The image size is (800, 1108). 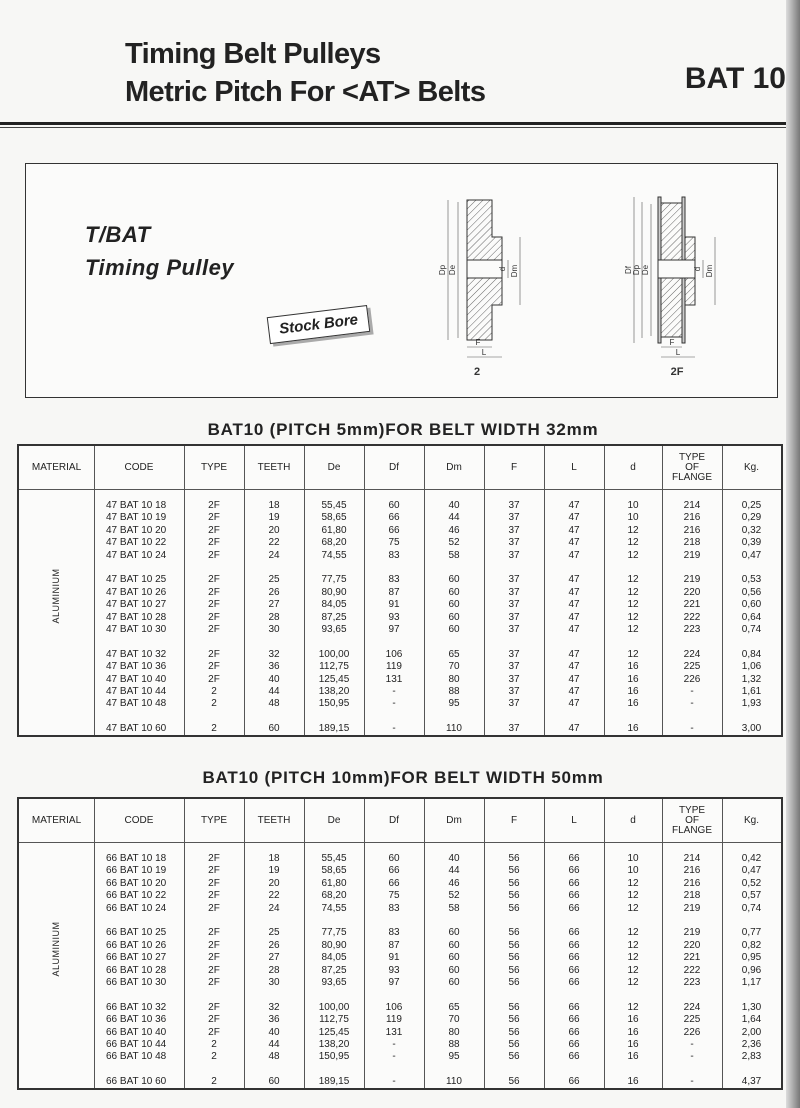 What do you see at coordinates (633, 820) in the screenshot?
I see `column-header: d` at bounding box center [633, 820].